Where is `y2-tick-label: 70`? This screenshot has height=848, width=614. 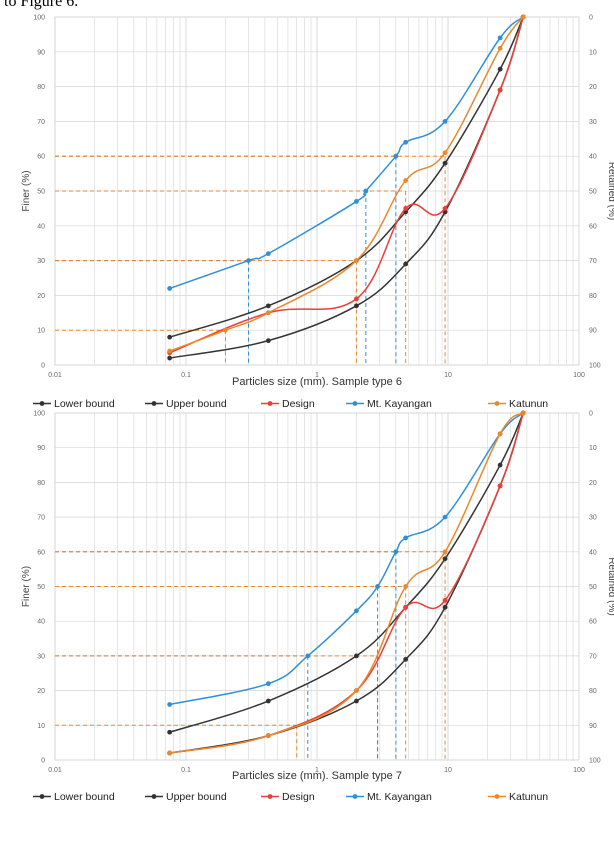
y2-tick-label: 70 is located at coordinates (593, 261).